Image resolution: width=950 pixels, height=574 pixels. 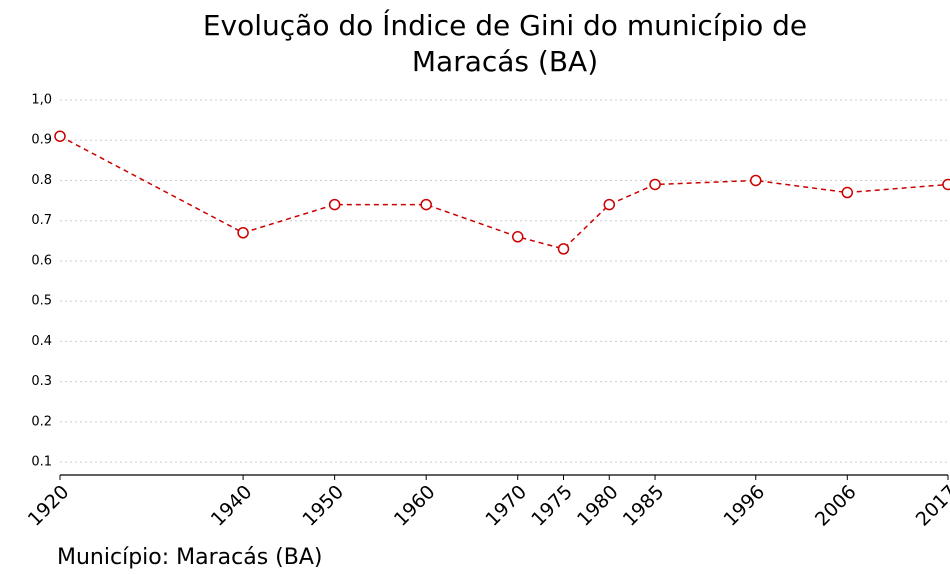 I want to click on y-tick-label: 0.1, so click(x=41, y=462).